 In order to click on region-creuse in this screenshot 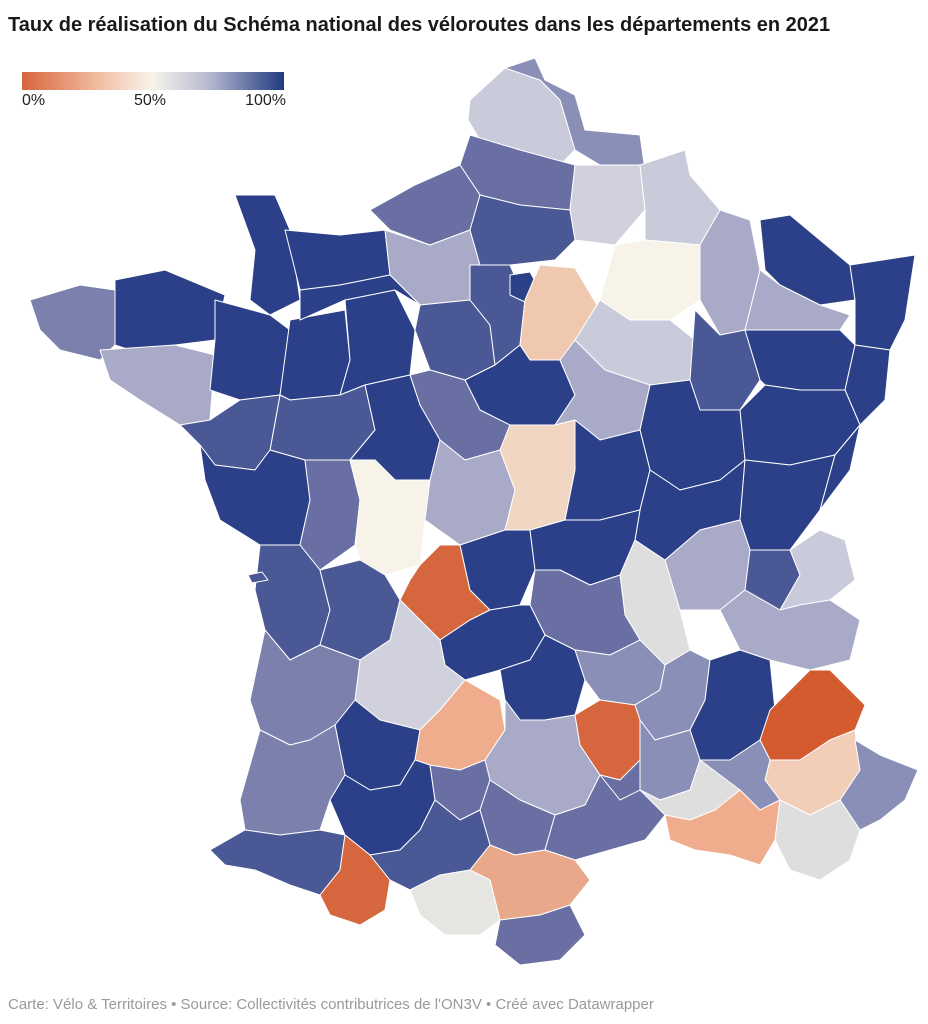, I will do `click(497, 570)`.